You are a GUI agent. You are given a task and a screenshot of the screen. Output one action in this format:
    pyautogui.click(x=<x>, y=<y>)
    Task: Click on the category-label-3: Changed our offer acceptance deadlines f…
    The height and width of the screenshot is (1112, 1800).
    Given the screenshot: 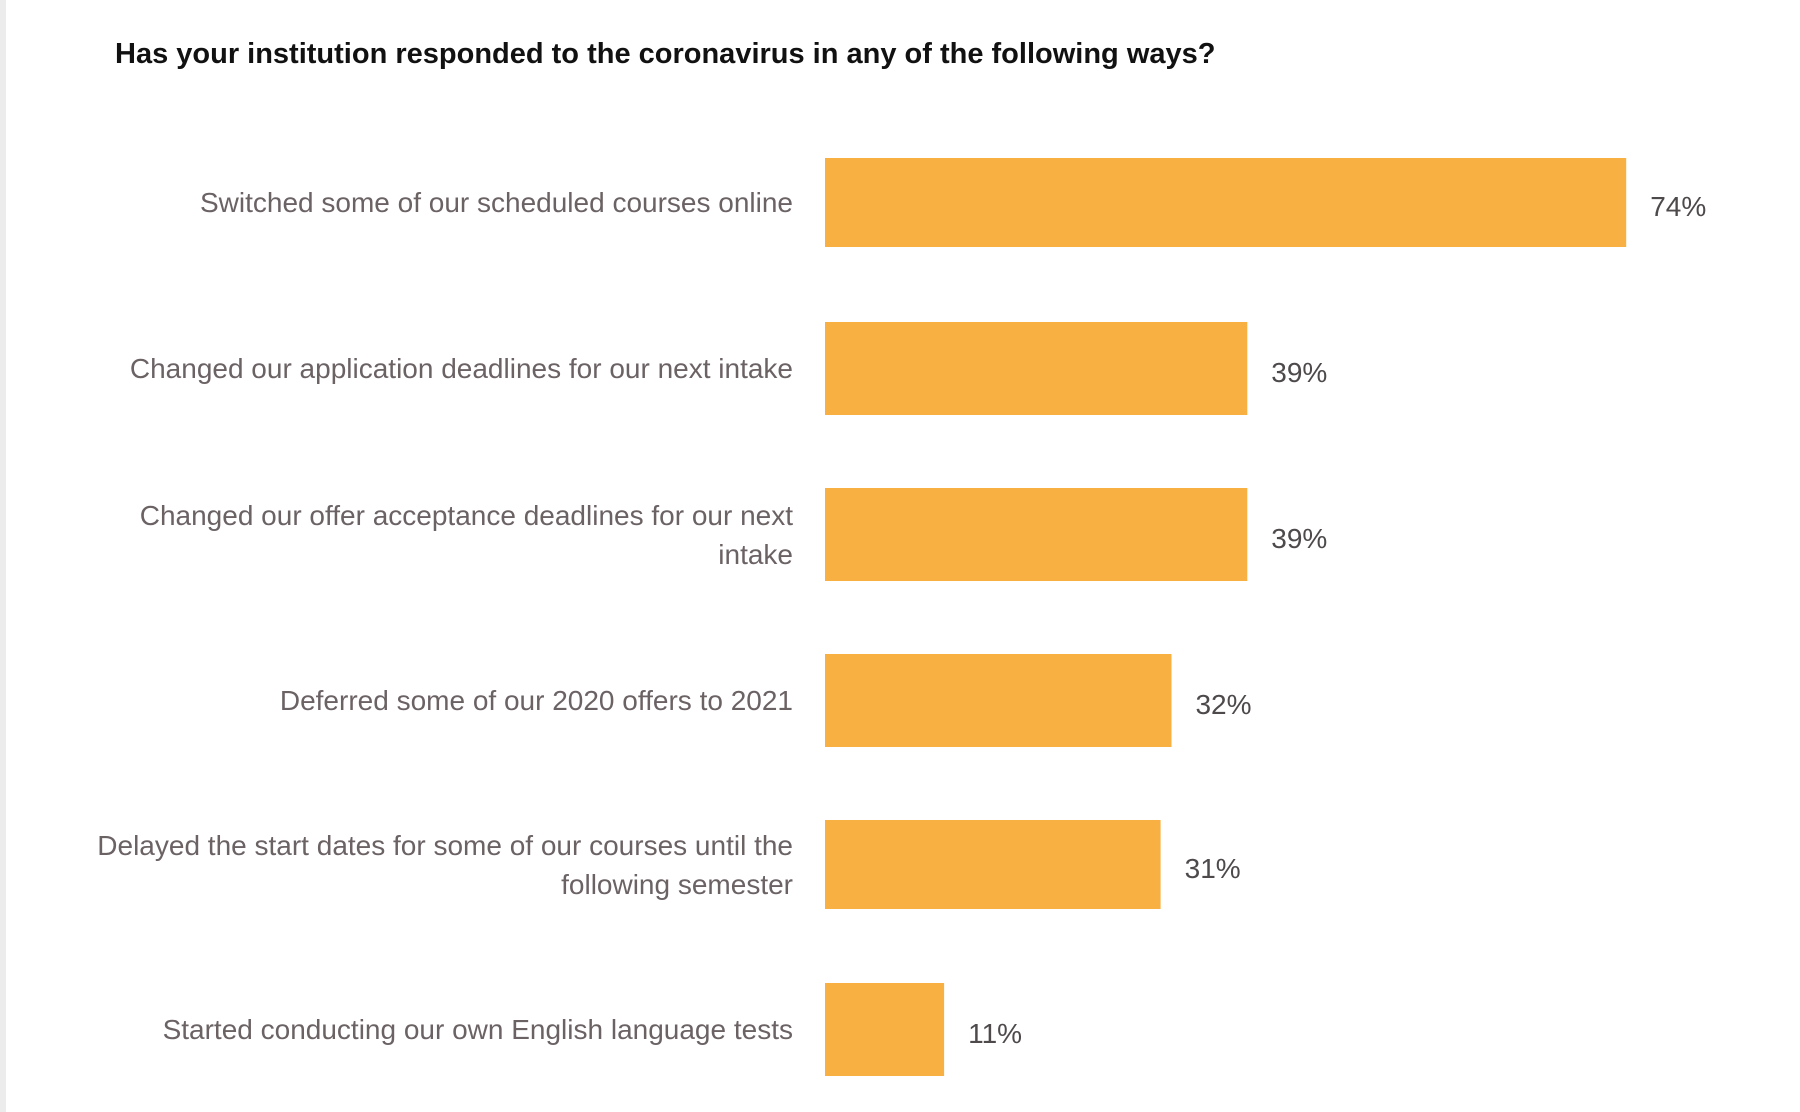 What is the action you would take?
    pyautogui.click(x=466, y=534)
    